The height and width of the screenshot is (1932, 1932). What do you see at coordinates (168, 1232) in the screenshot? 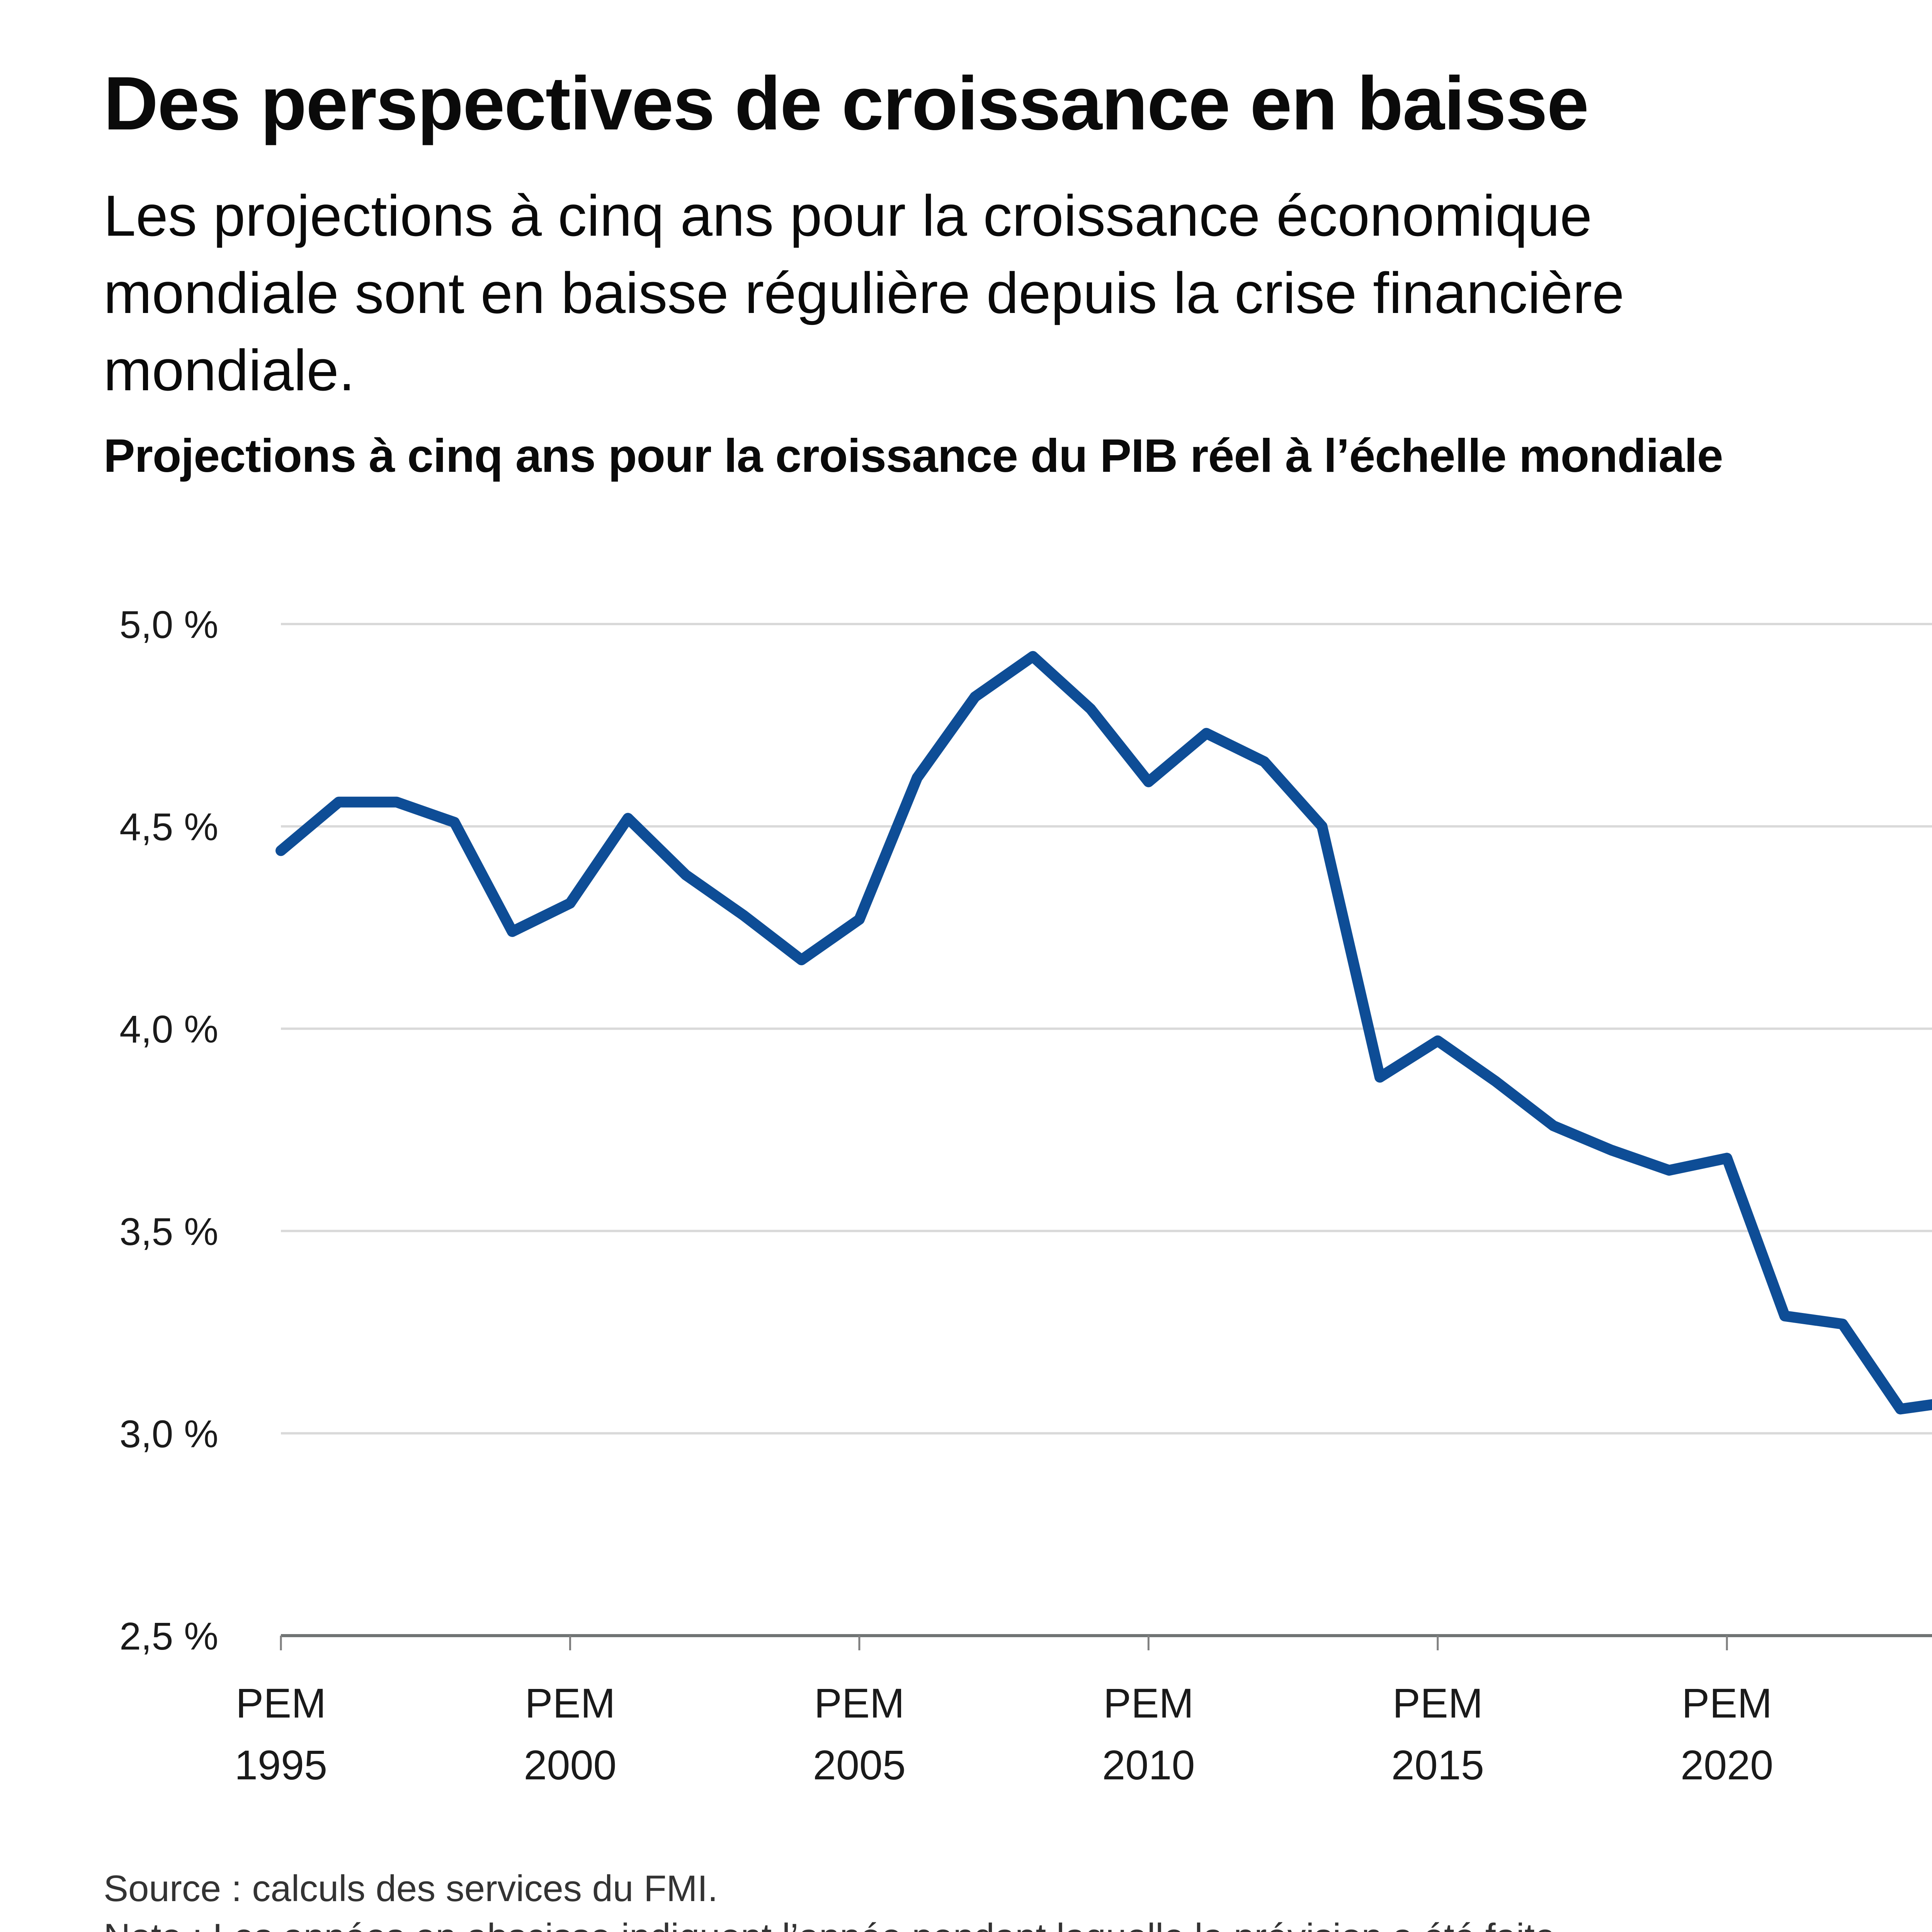
I see `y-tick-label: 3,5 %` at bounding box center [168, 1232].